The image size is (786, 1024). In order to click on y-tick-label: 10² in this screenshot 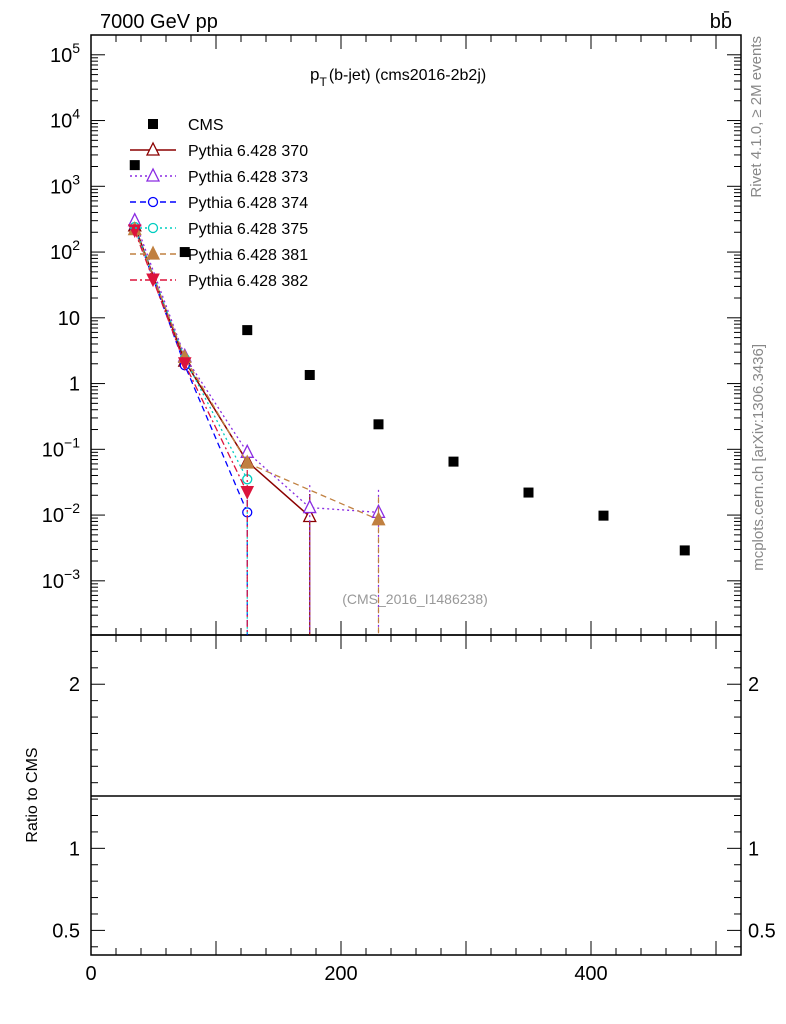, I will do `click(65, 250)`.